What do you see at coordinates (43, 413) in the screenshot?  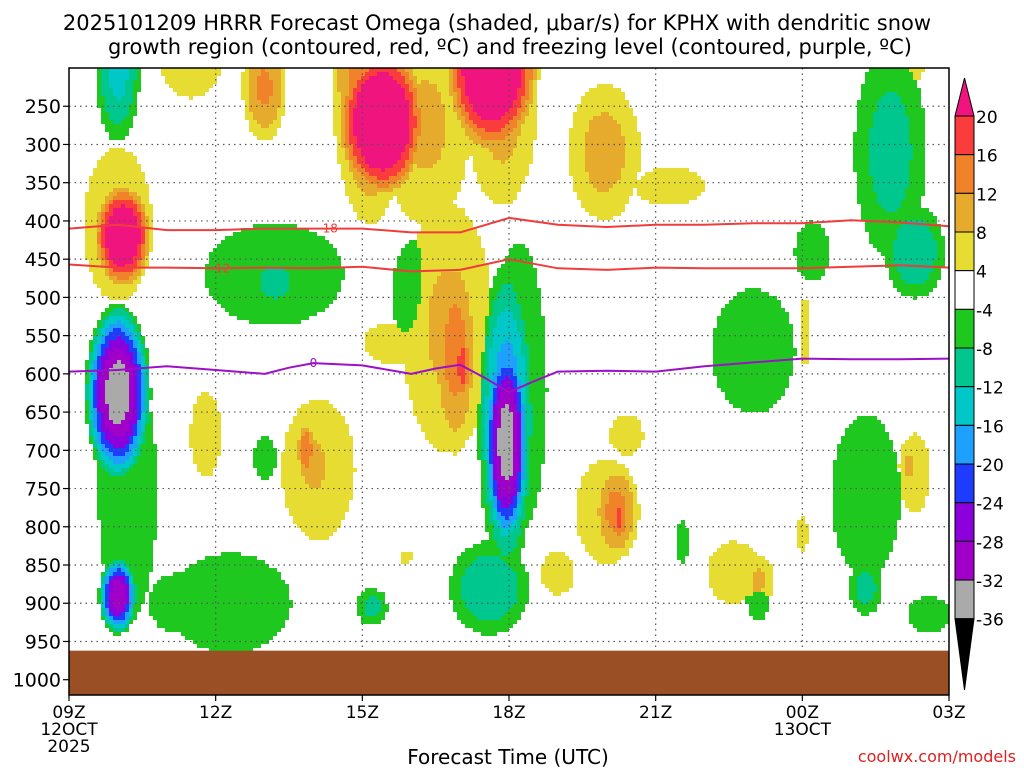 I see `y-tick-label: 650` at bounding box center [43, 413].